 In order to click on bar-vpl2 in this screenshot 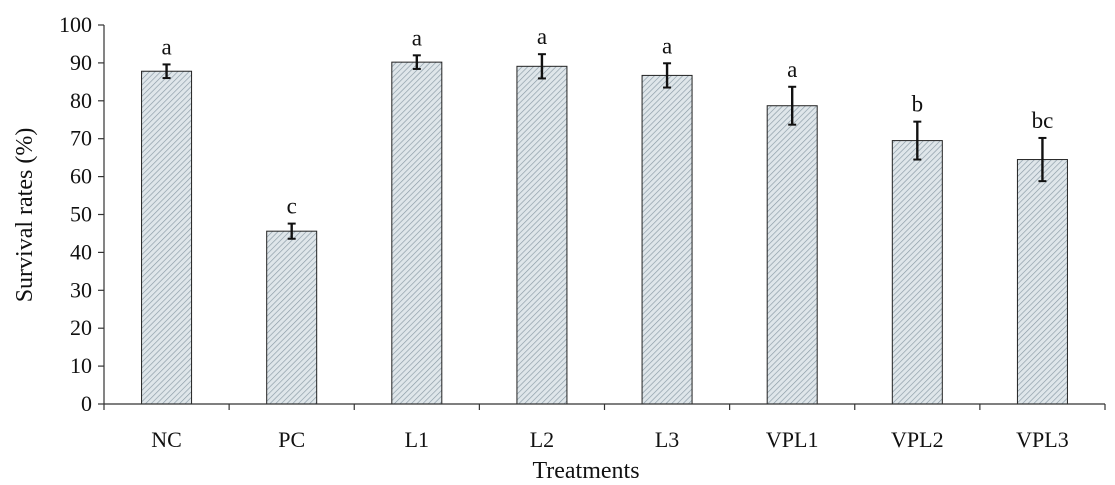, I will do `click(917, 272)`.